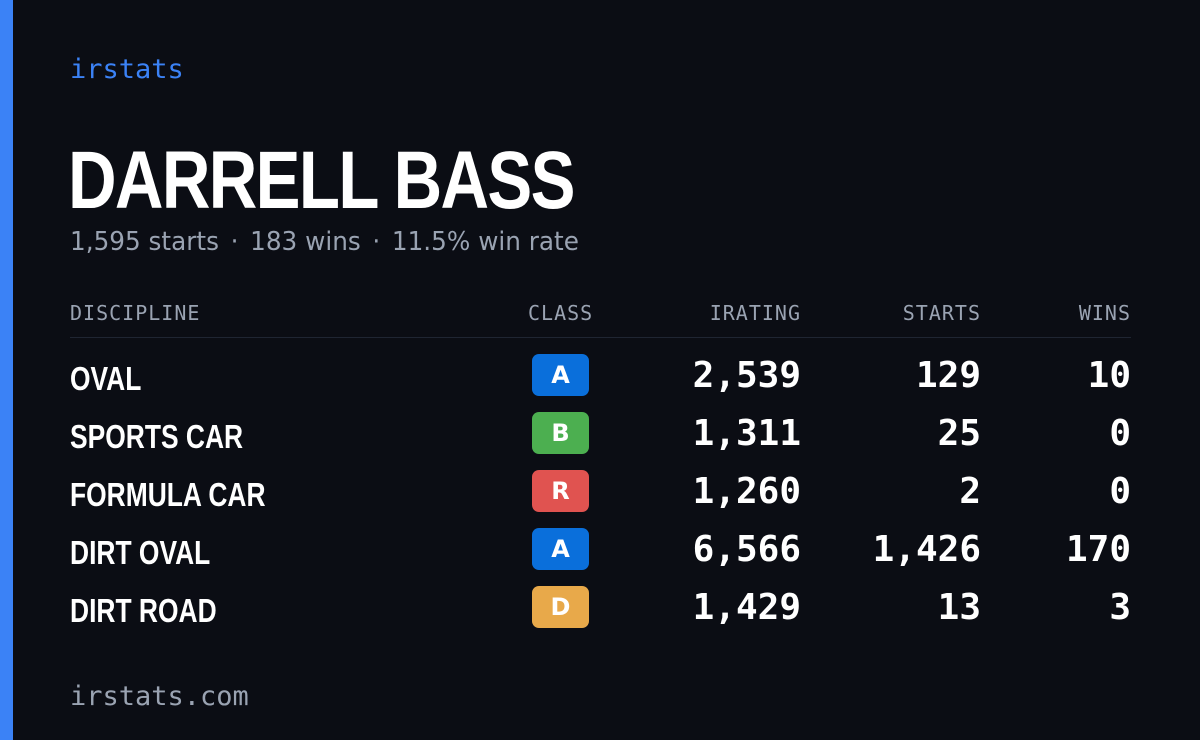  I want to click on summary-win-rate: 11.5% win rate, so click(485, 242).